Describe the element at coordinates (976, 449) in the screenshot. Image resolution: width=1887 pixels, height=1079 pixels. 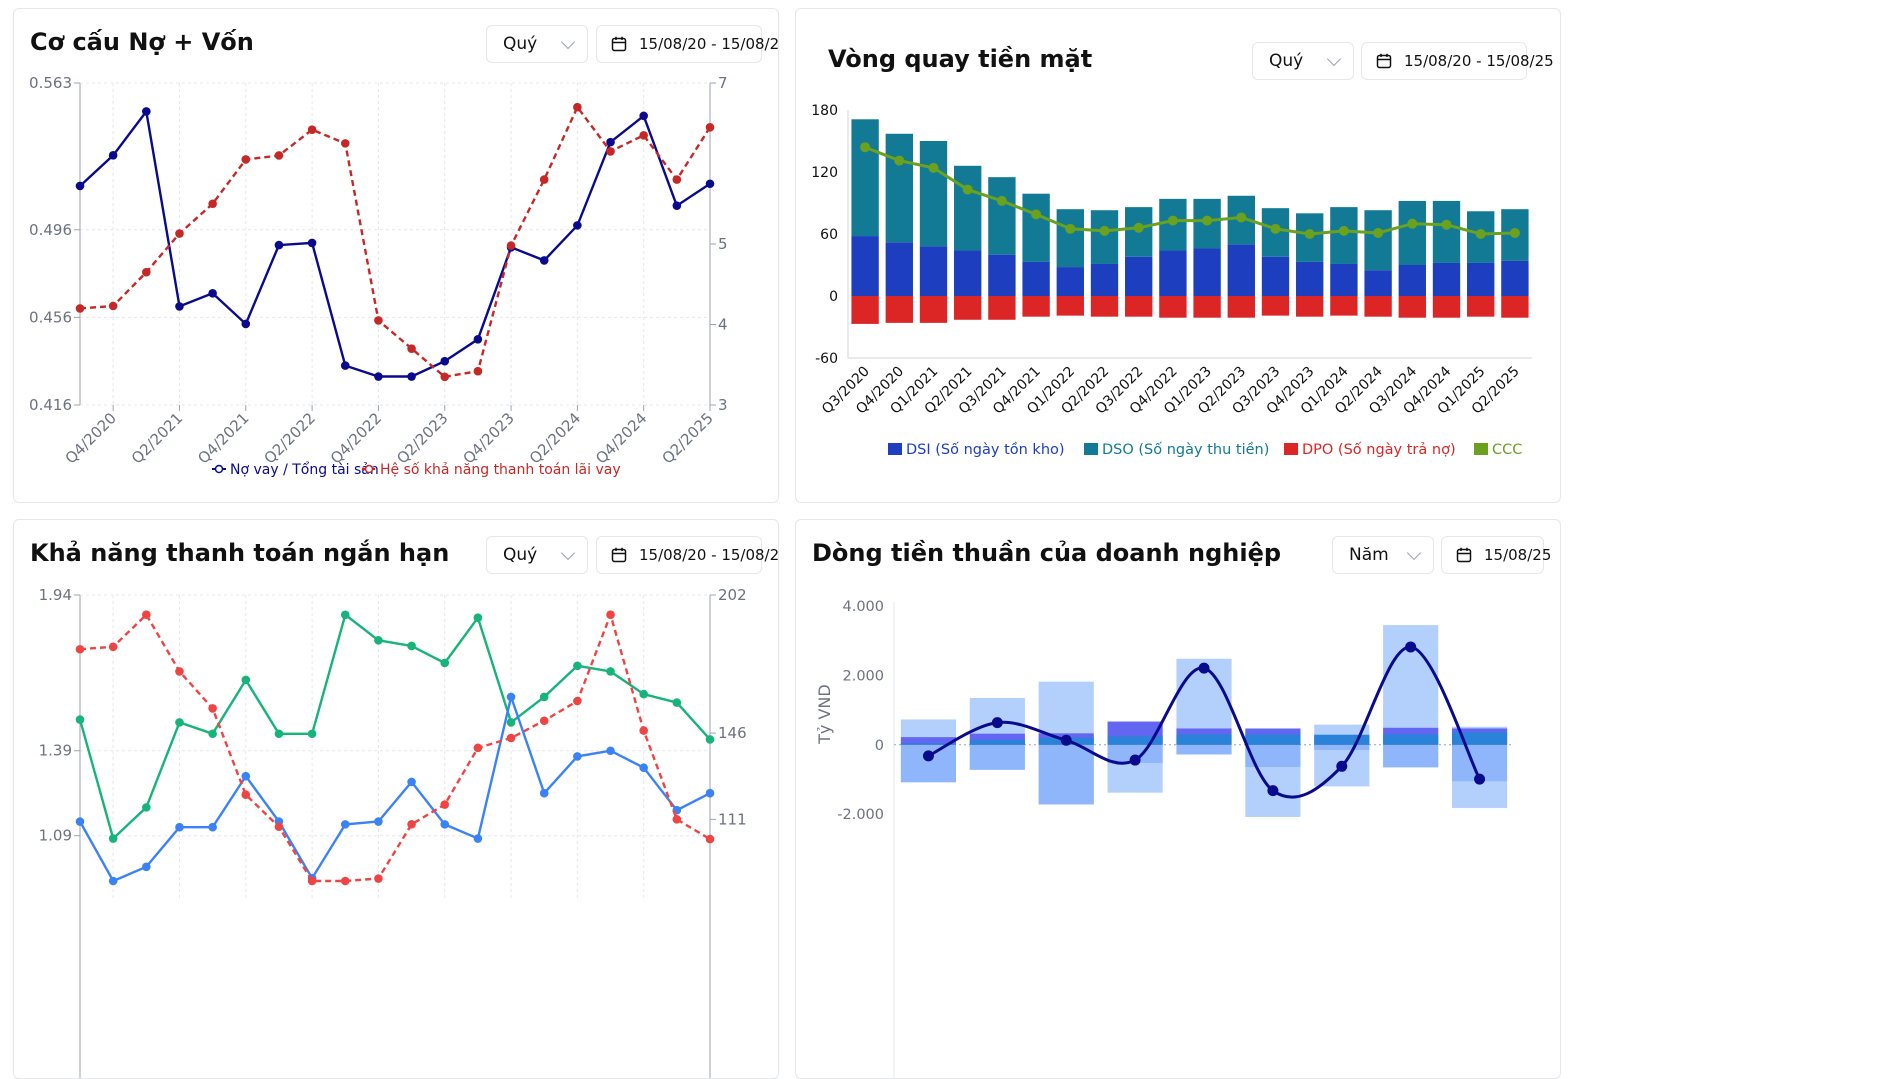
I see `legend-item: DSI (Số ngày tồn kho)` at that location.